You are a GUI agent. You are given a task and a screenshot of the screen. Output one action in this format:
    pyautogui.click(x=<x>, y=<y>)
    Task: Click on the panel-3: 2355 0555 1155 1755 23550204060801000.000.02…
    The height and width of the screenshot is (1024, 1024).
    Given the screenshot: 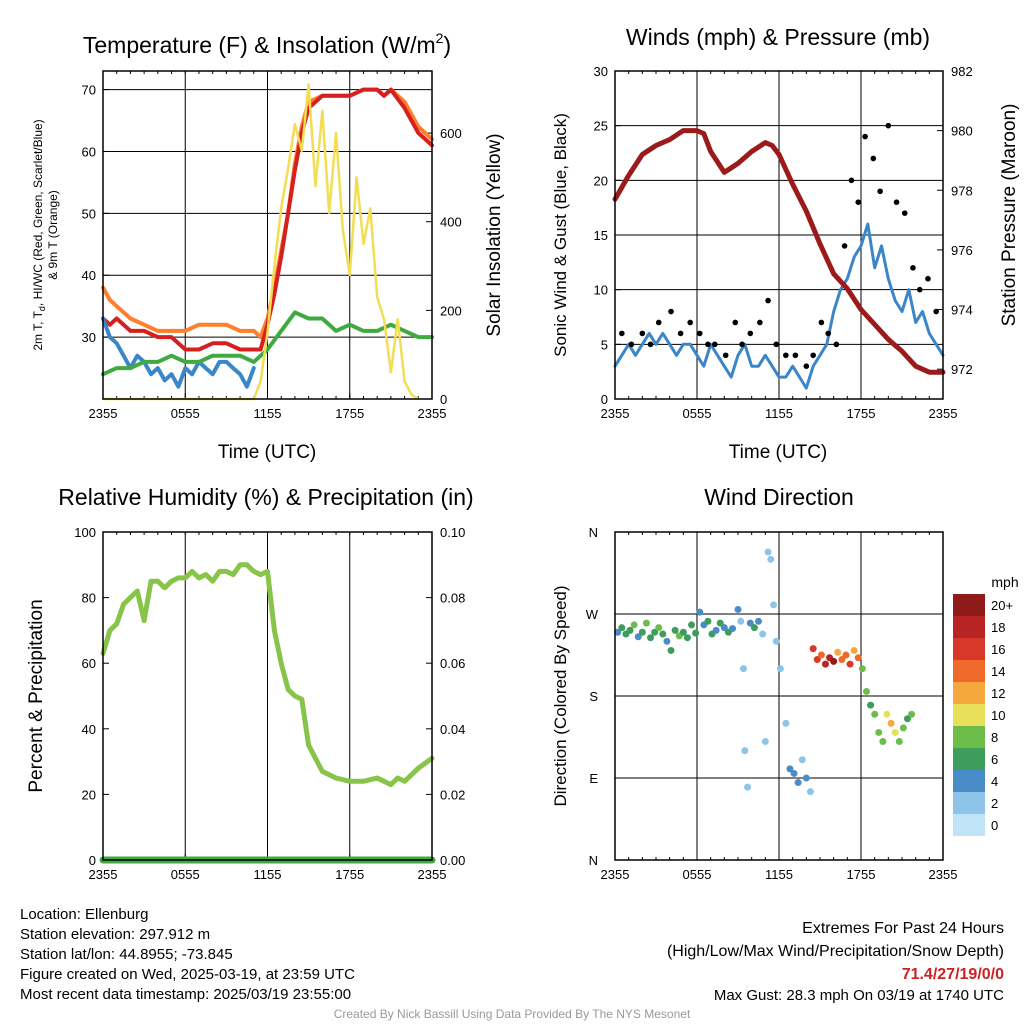 What is the action you would take?
    pyautogui.click(x=269, y=703)
    